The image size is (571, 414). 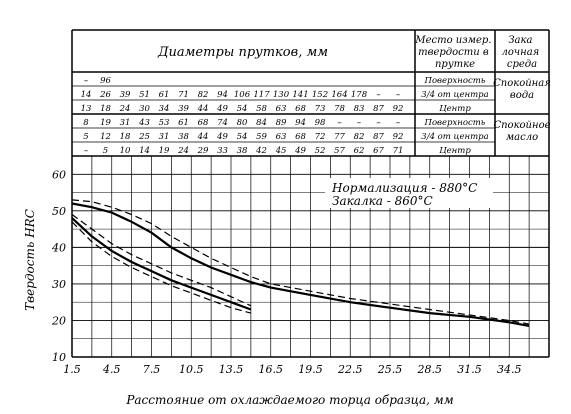 What do you see at coordinates (469, 369) in the screenshot?
I see `x-tick-label: 31.5` at bounding box center [469, 369].